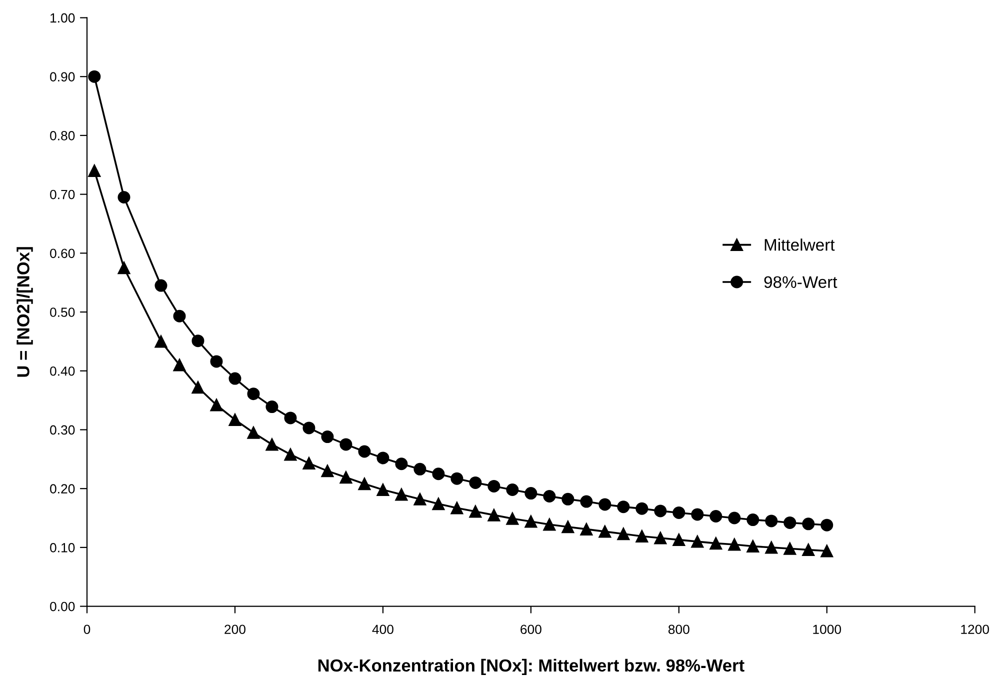 The height and width of the screenshot is (682, 992). Describe the element at coordinates (383, 629) in the screenshot. I see `x-tick-label: 400` at that location.